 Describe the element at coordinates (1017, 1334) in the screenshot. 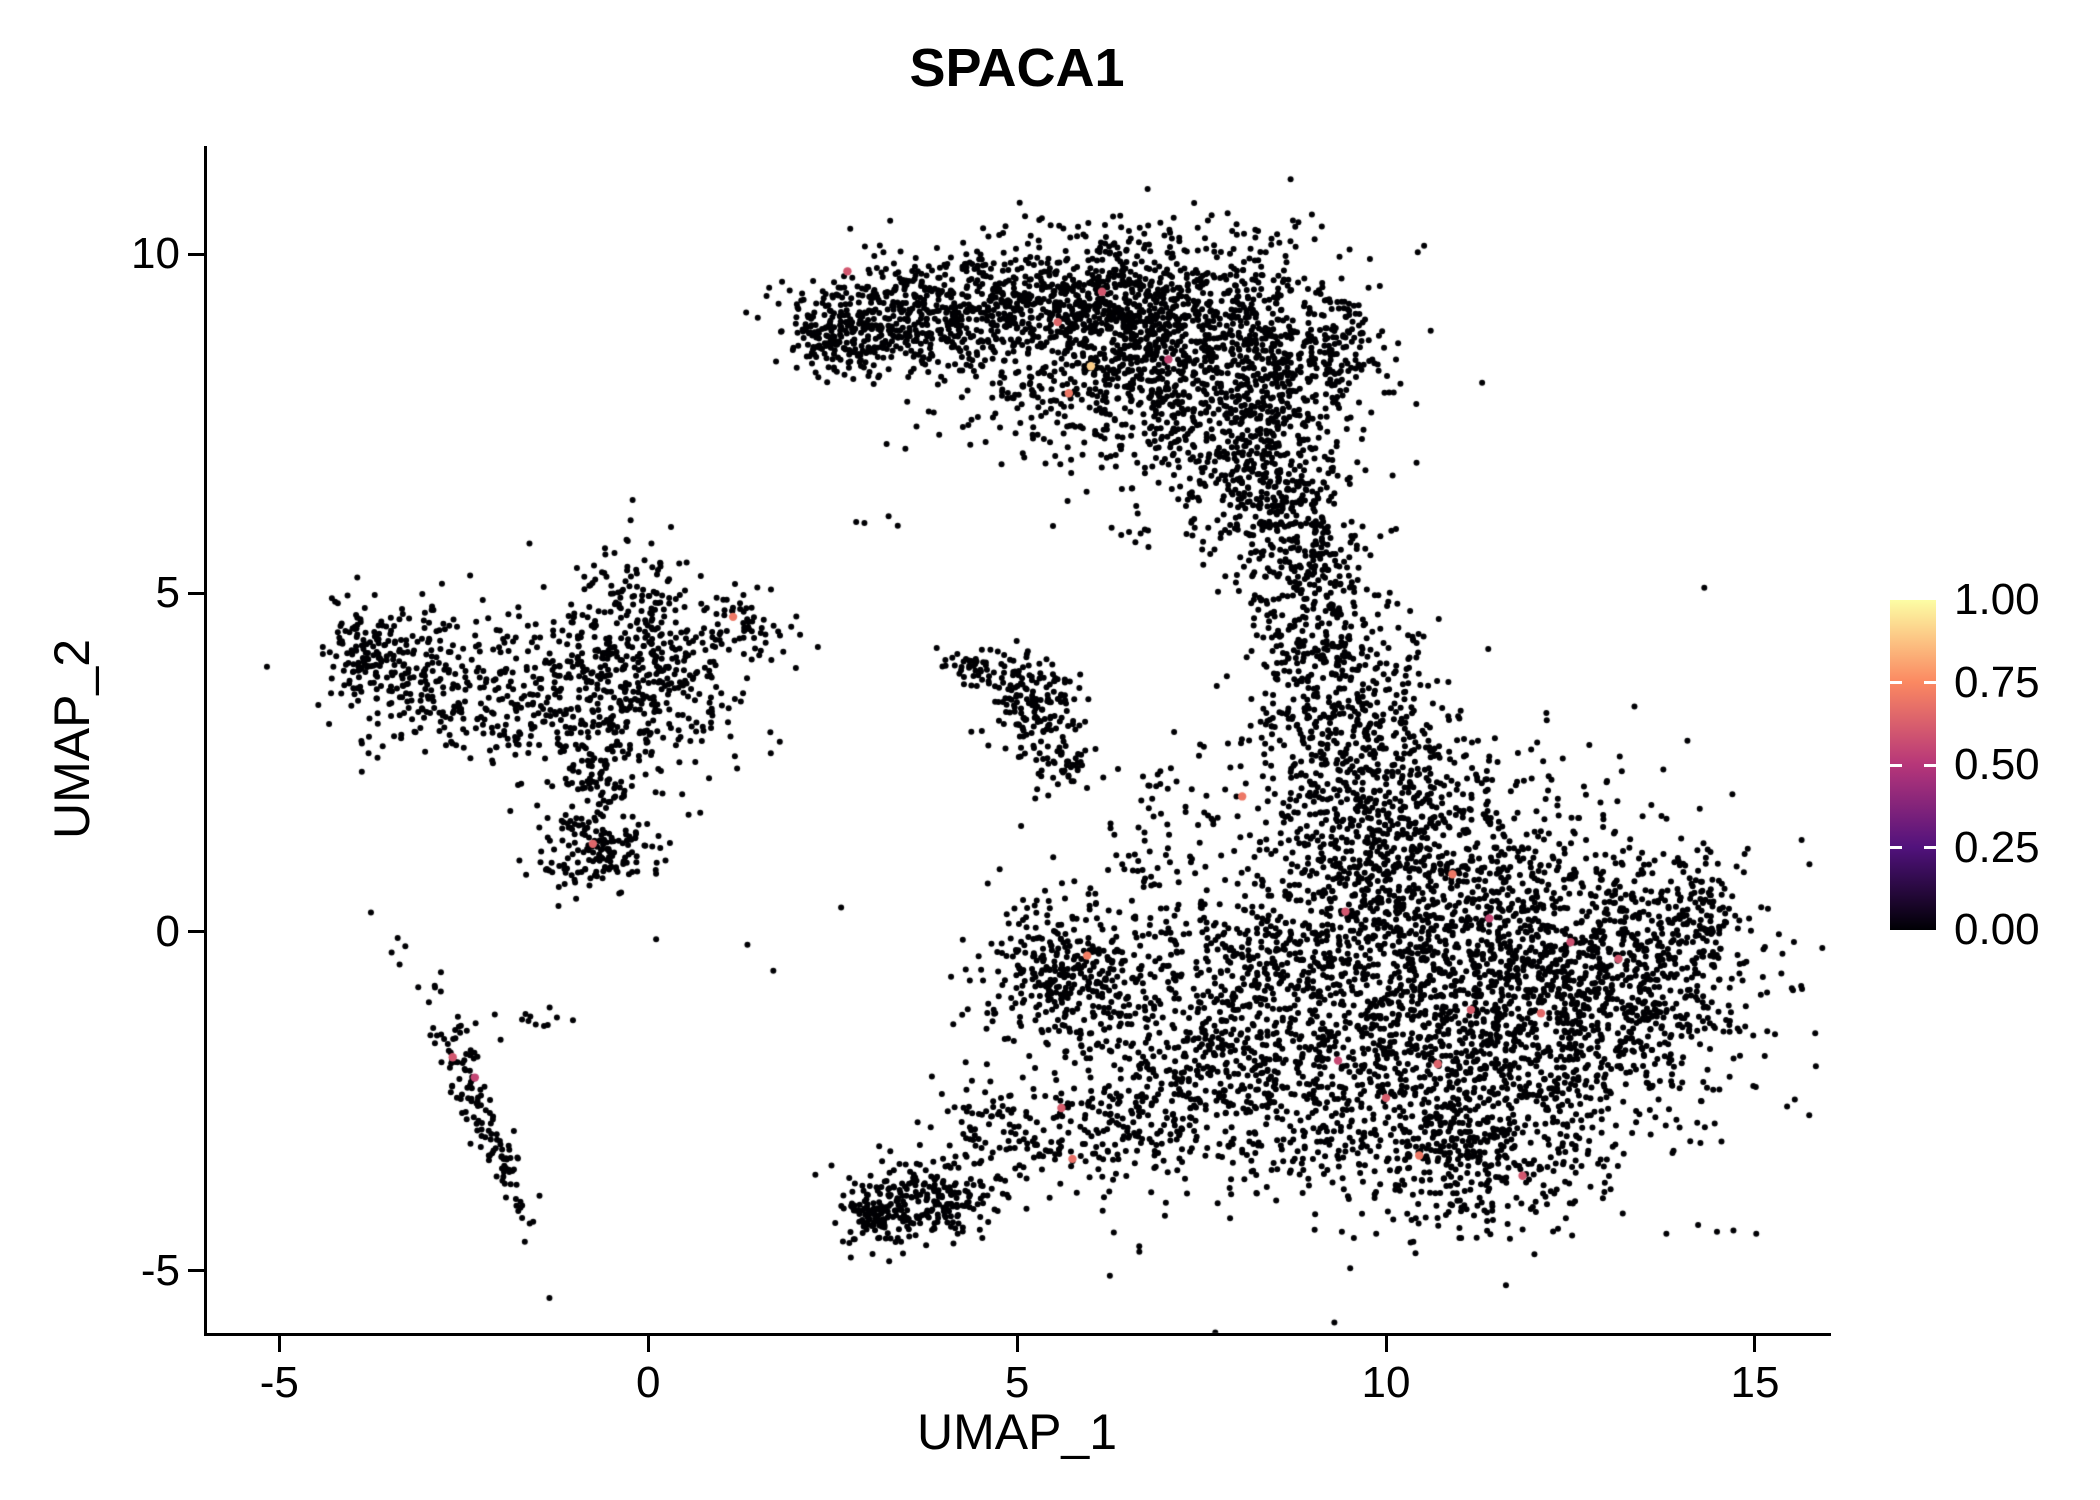

I see `x-axis-line` at that location.